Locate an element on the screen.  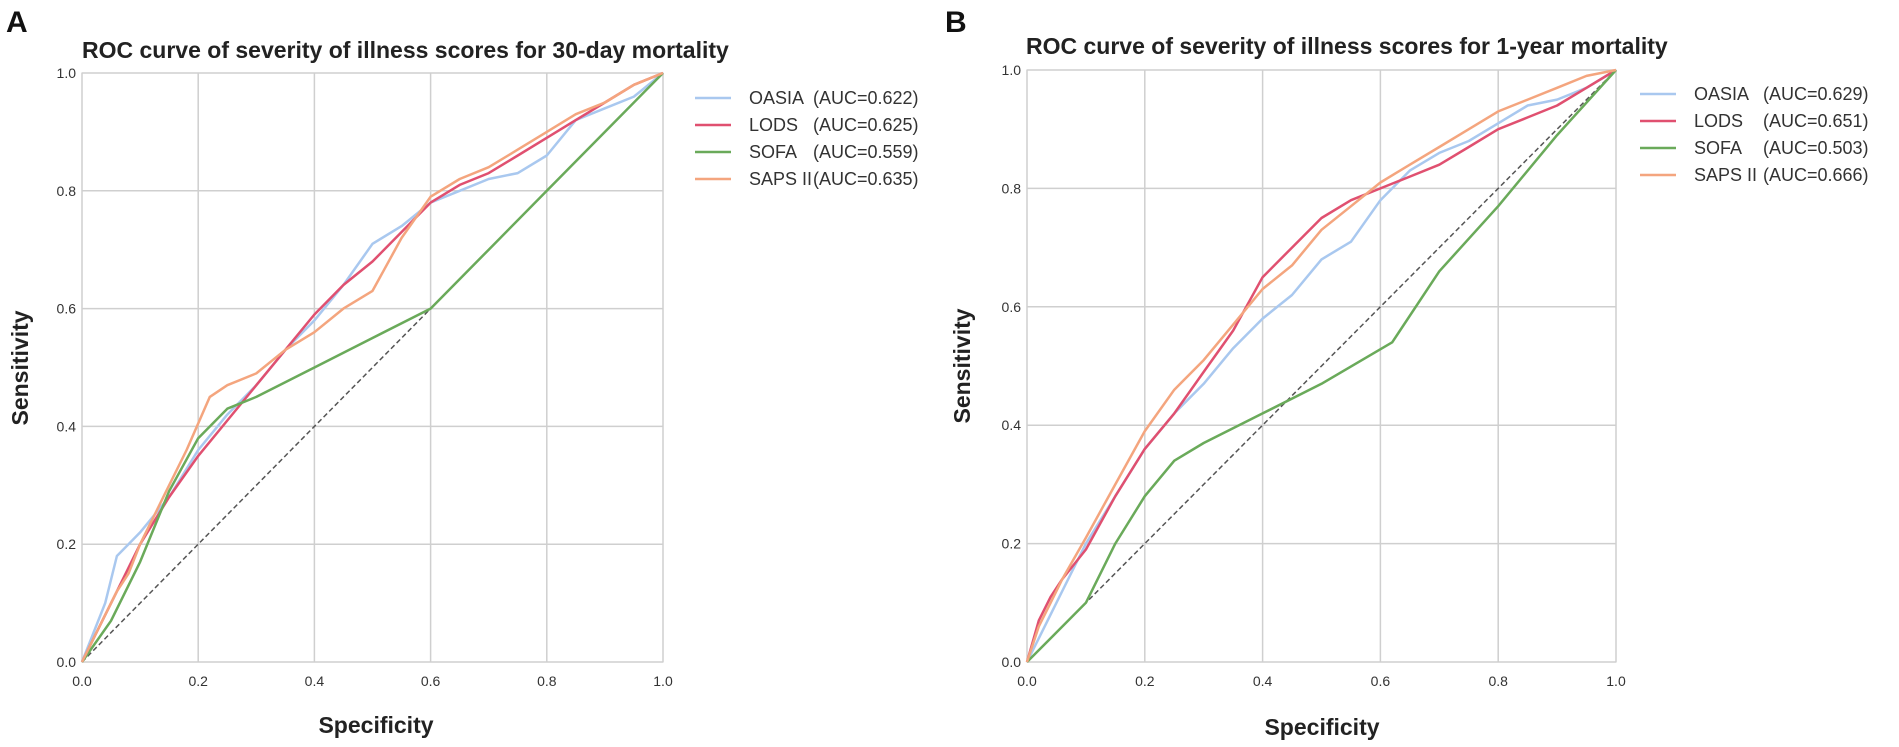
legend-auc-lods: (AUC=0.651) is located at coordinates (1816, 121).